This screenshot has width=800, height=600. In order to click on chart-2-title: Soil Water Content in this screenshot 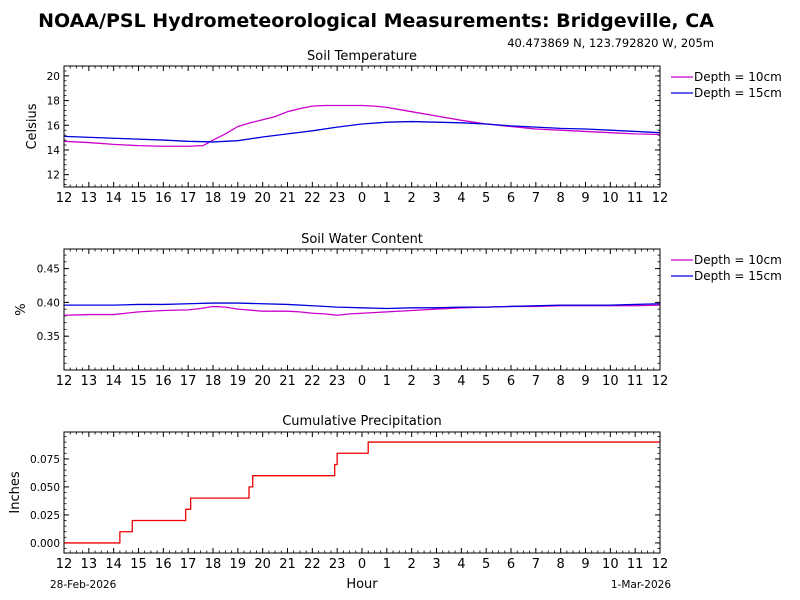, I will do `click(362, 239)`.